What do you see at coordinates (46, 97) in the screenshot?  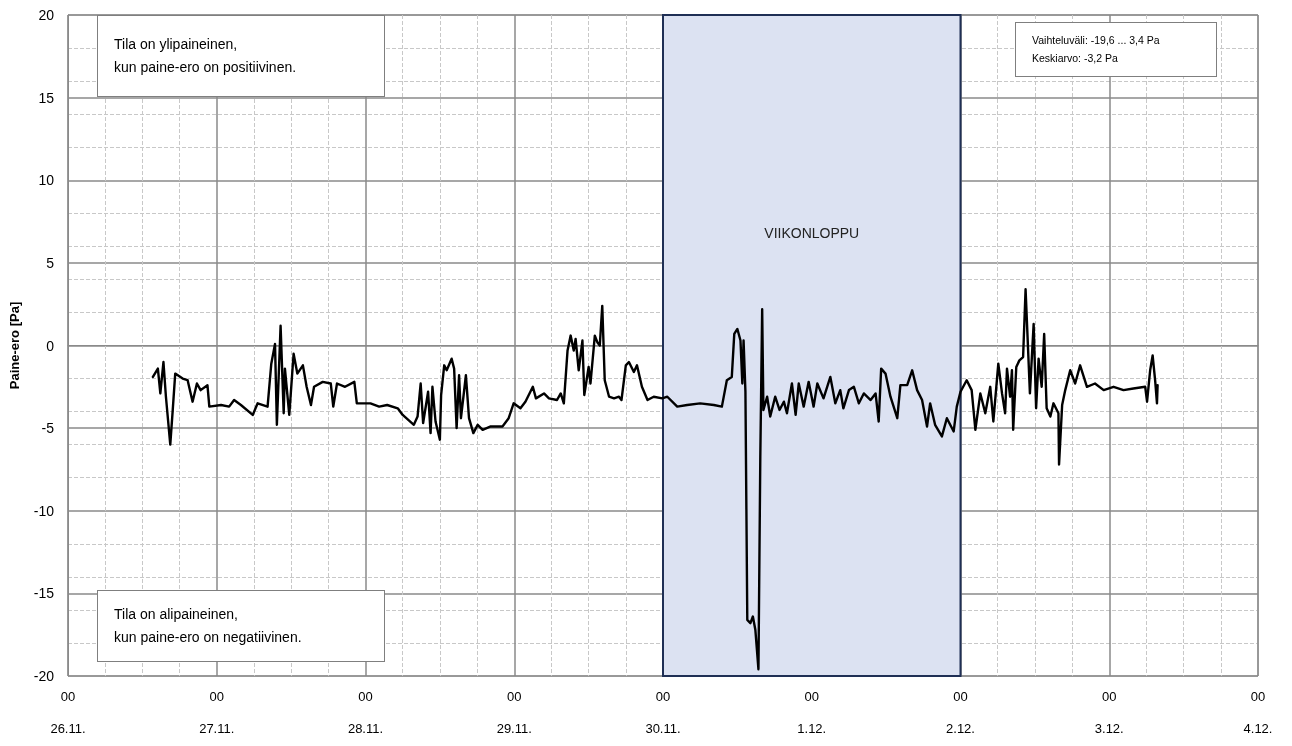 I see `y-tick-label: 15` at bounding box center [46, 97].